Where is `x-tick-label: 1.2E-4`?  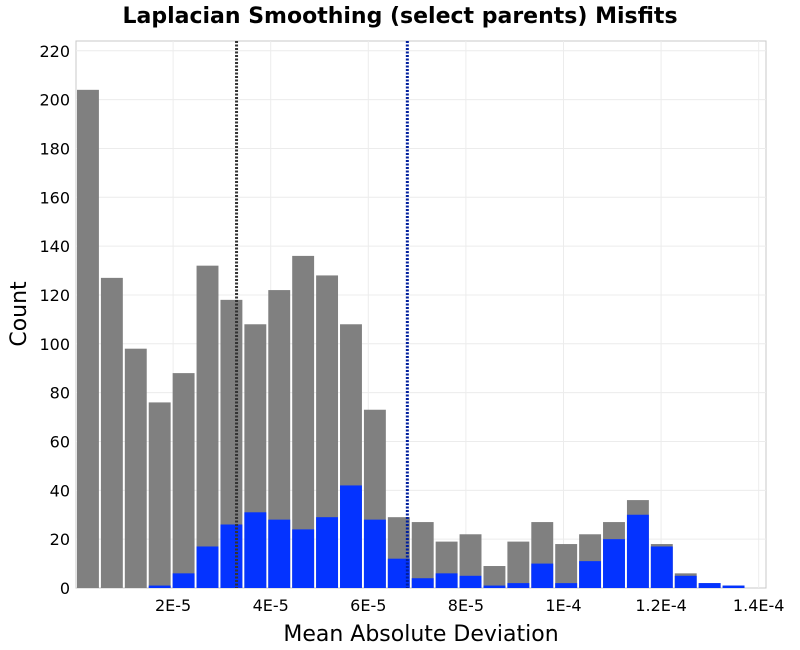 x-tick-label: 1.2E-4 is located at coordinates (661, 605).